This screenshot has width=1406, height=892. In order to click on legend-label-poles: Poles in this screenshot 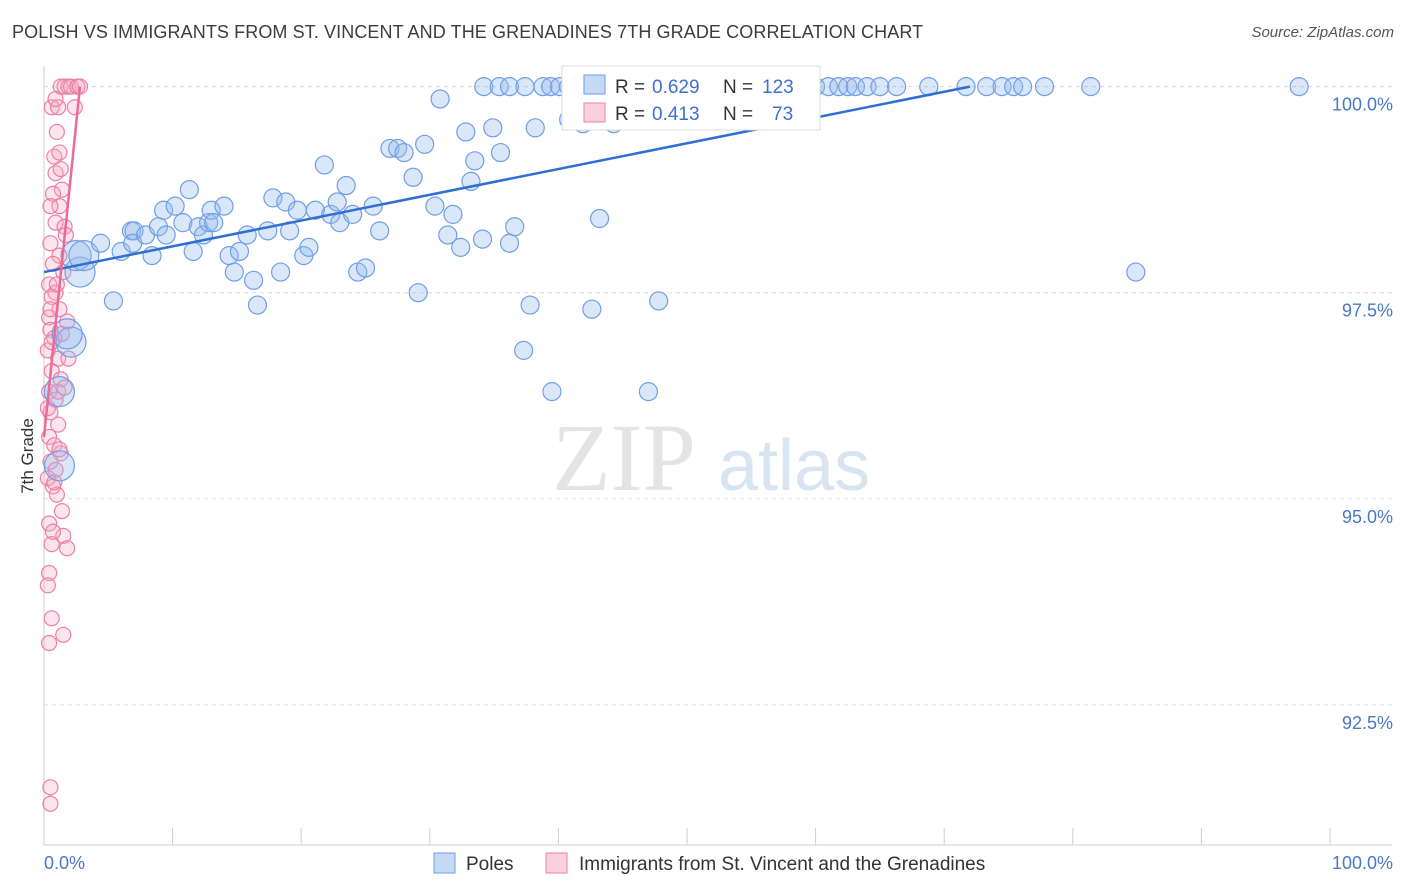, I will do `click(490, 864)`.